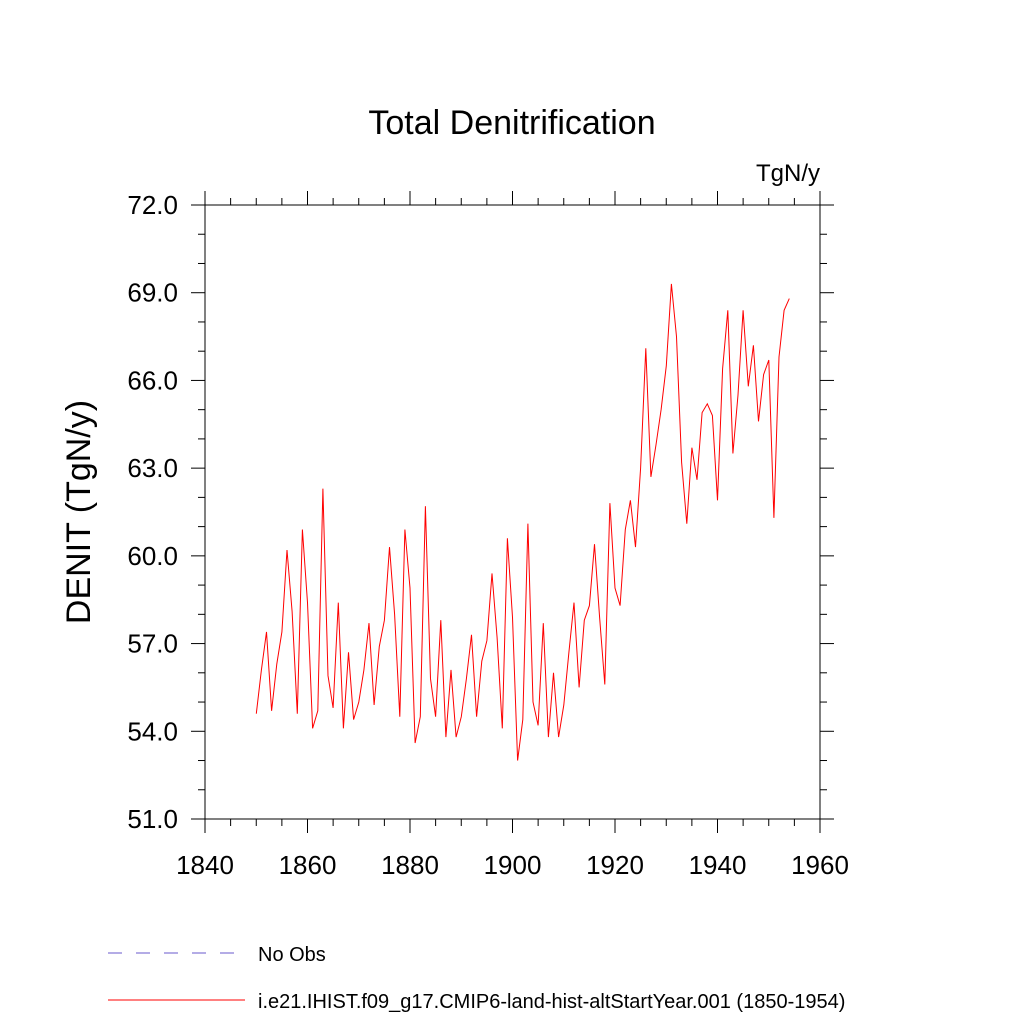 The height and width of the screenshot is (1024, 1024). What do you see at coordinates (205, 865) in the screenshot?
I see `x-tick-label: 1840` at bounding box center [205, 865].